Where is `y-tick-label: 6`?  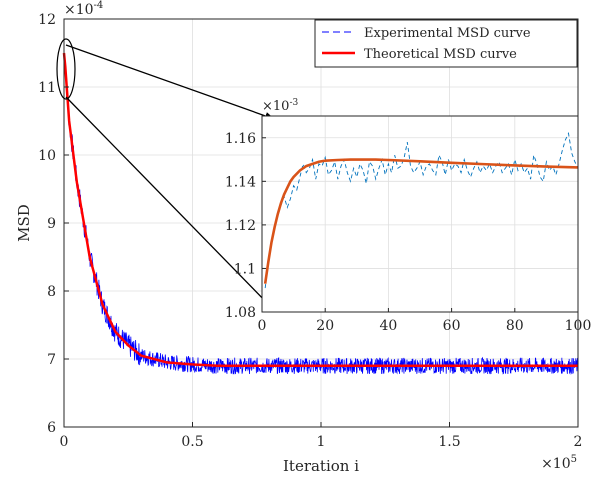
y-tick-label: 6 is located at coordinates (51, 428).